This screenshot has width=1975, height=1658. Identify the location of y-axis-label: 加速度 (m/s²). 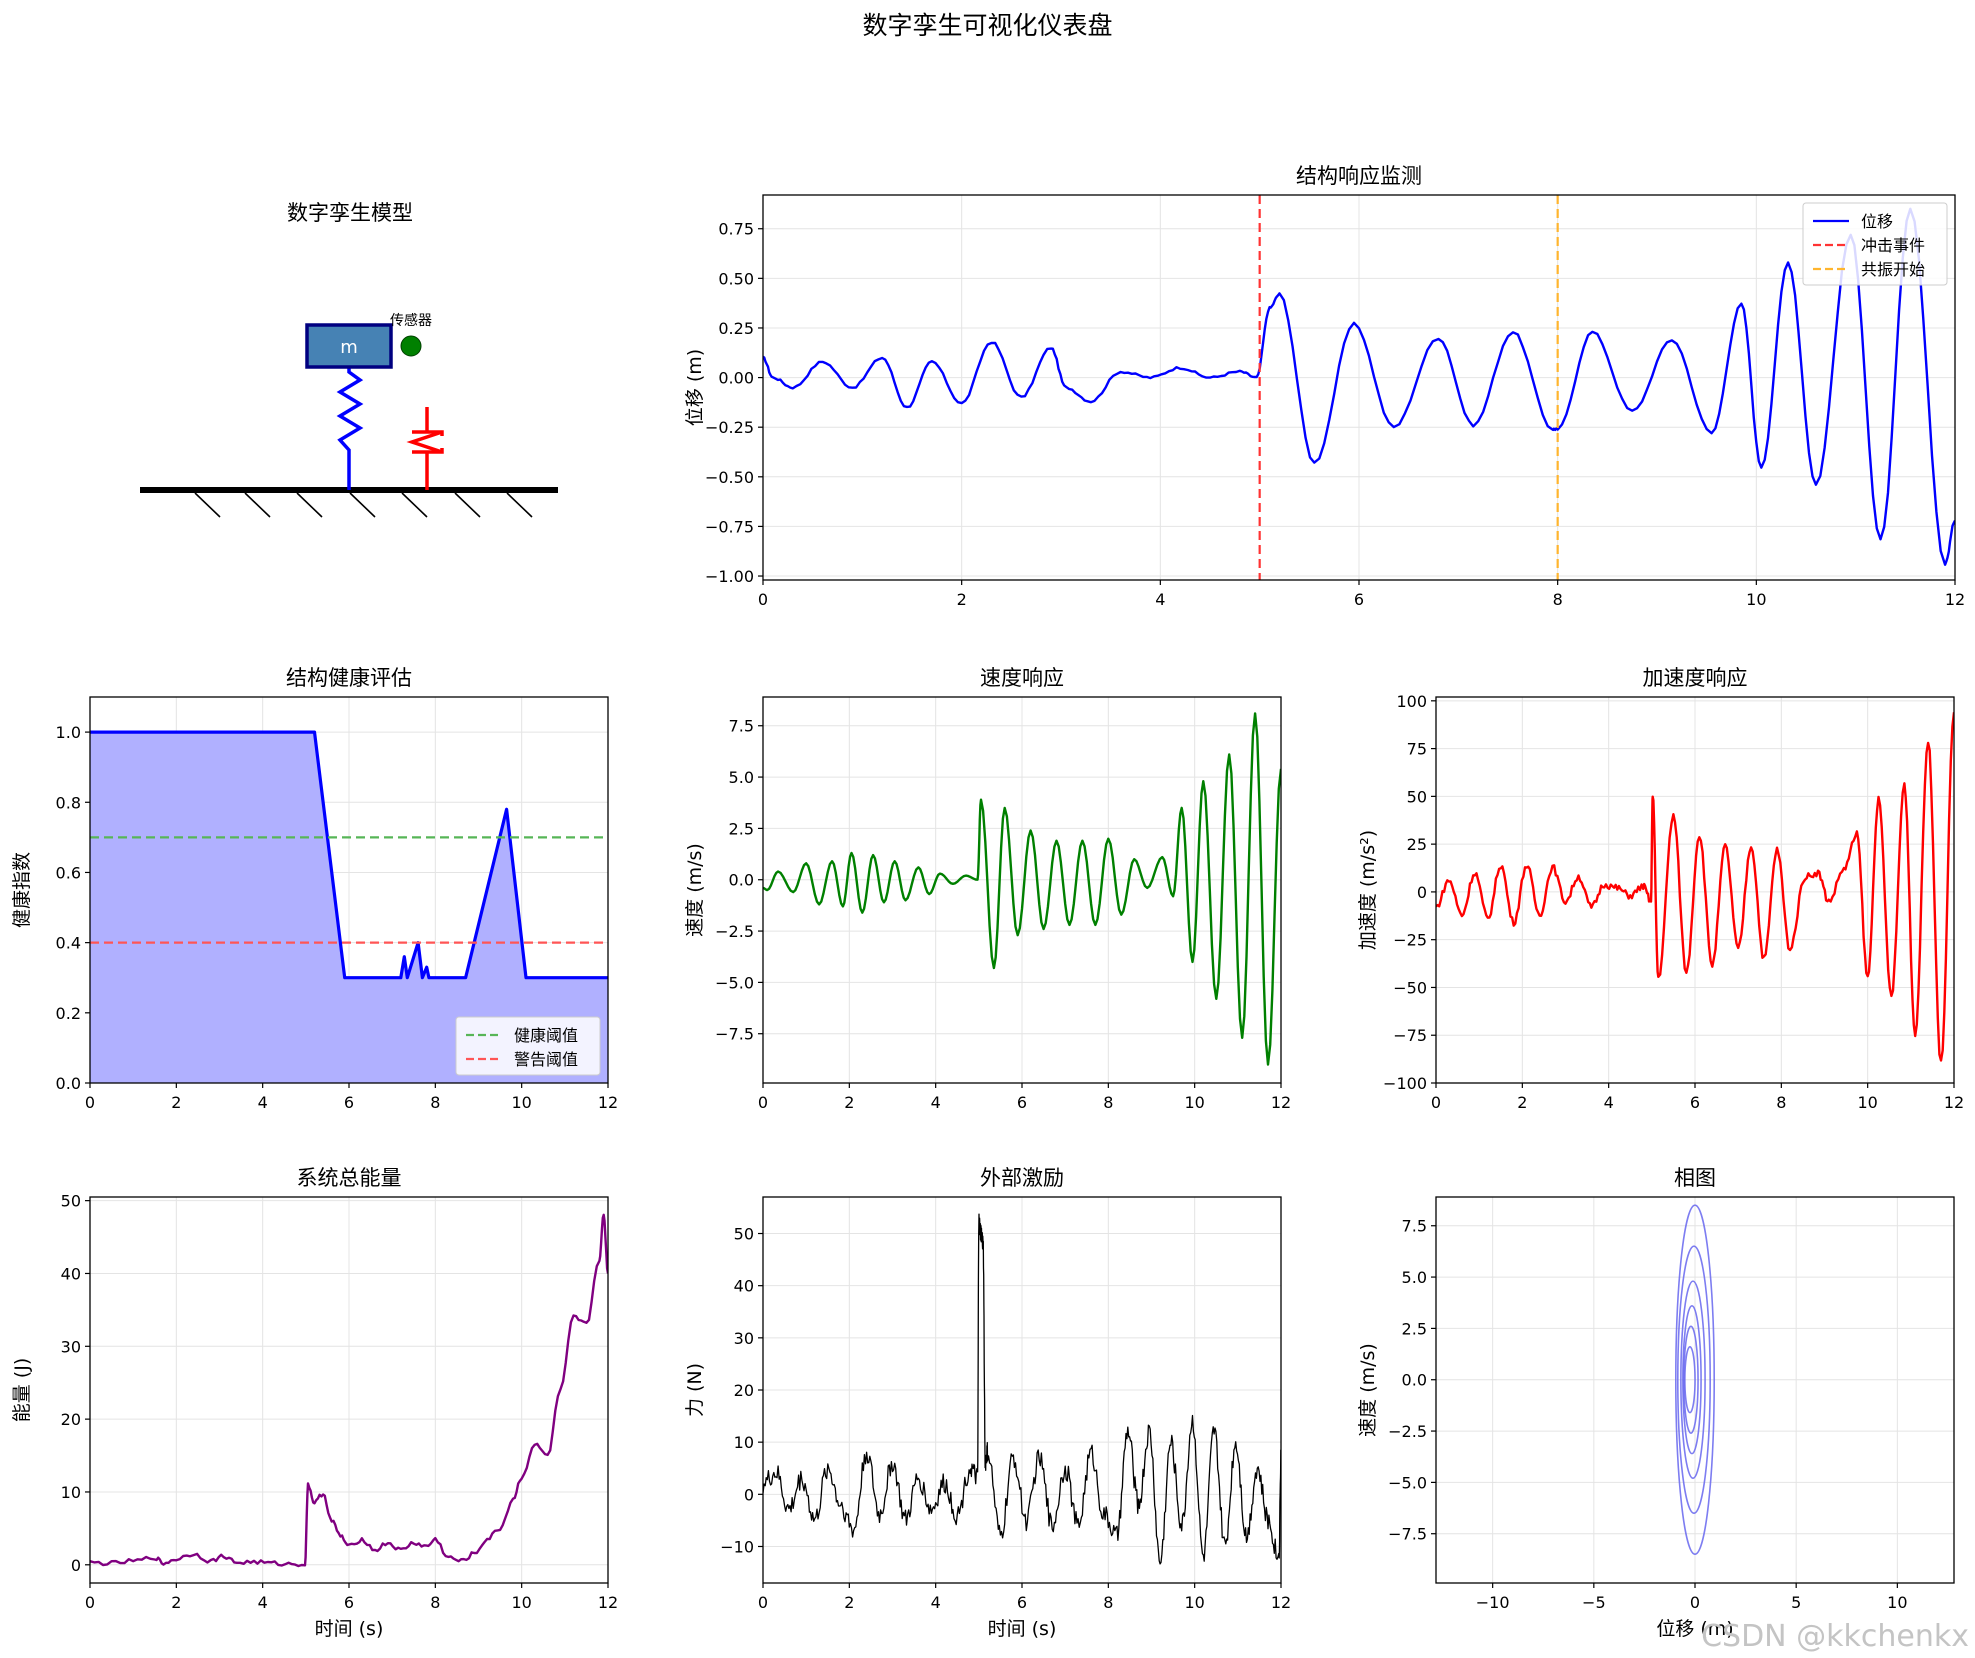
(1368, 890).